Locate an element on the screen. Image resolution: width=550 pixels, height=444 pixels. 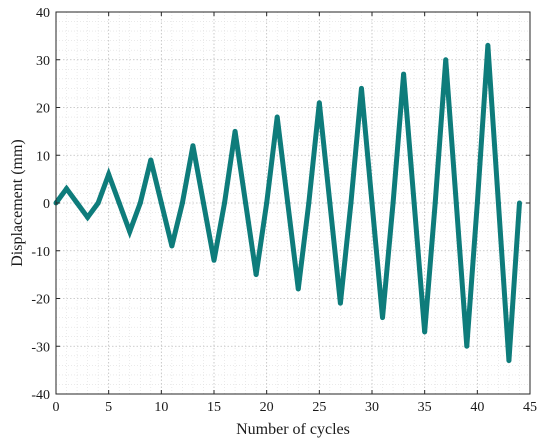
x-tick-label: 20 is located at coordinates (267, 407).